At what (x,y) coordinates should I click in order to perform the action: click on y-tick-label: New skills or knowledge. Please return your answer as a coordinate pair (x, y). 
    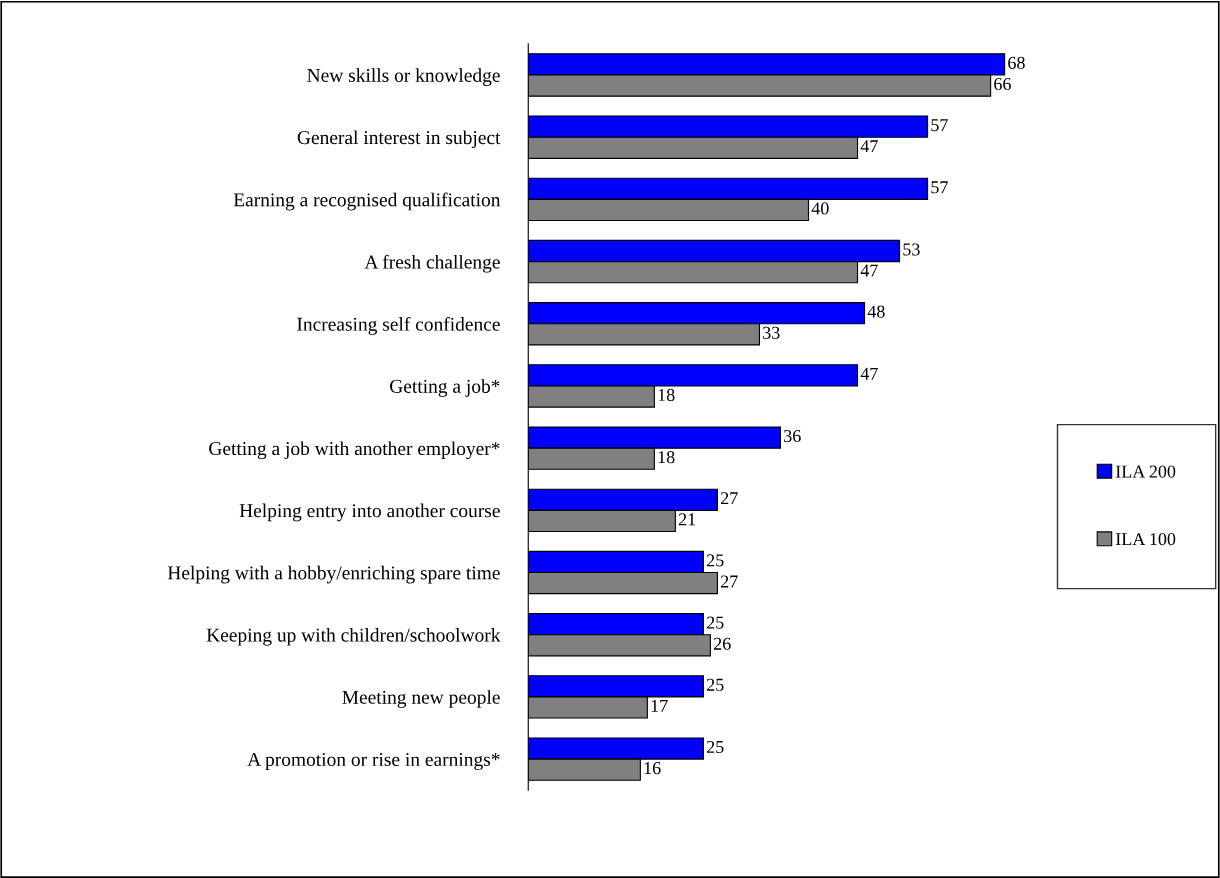
    Looking at the image, I should click on (403, 77).